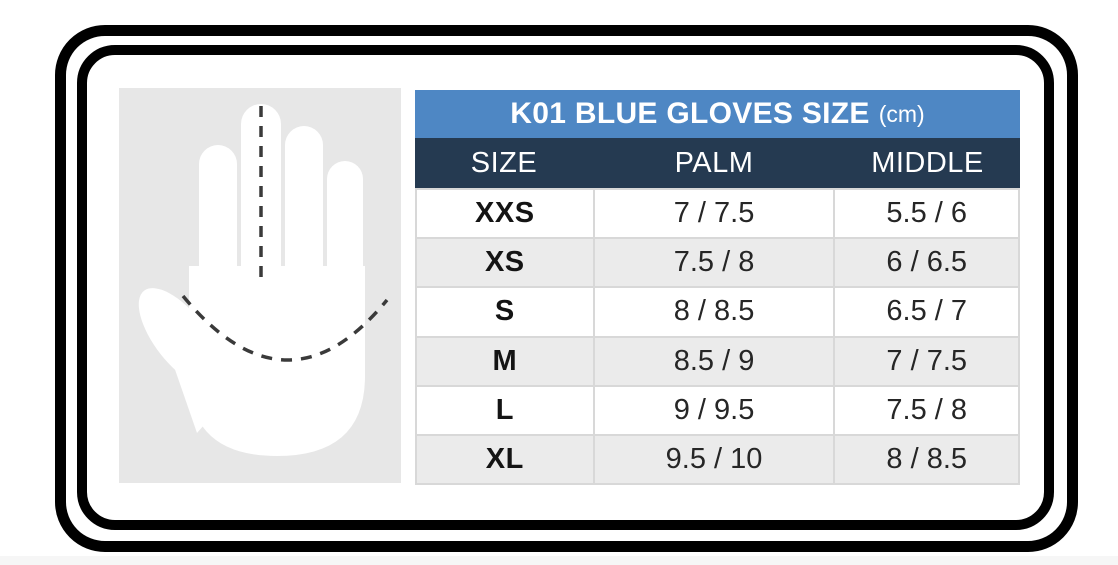 The image size is (1118, 565). I want to click on size-cell: XL, so click(505, 459).